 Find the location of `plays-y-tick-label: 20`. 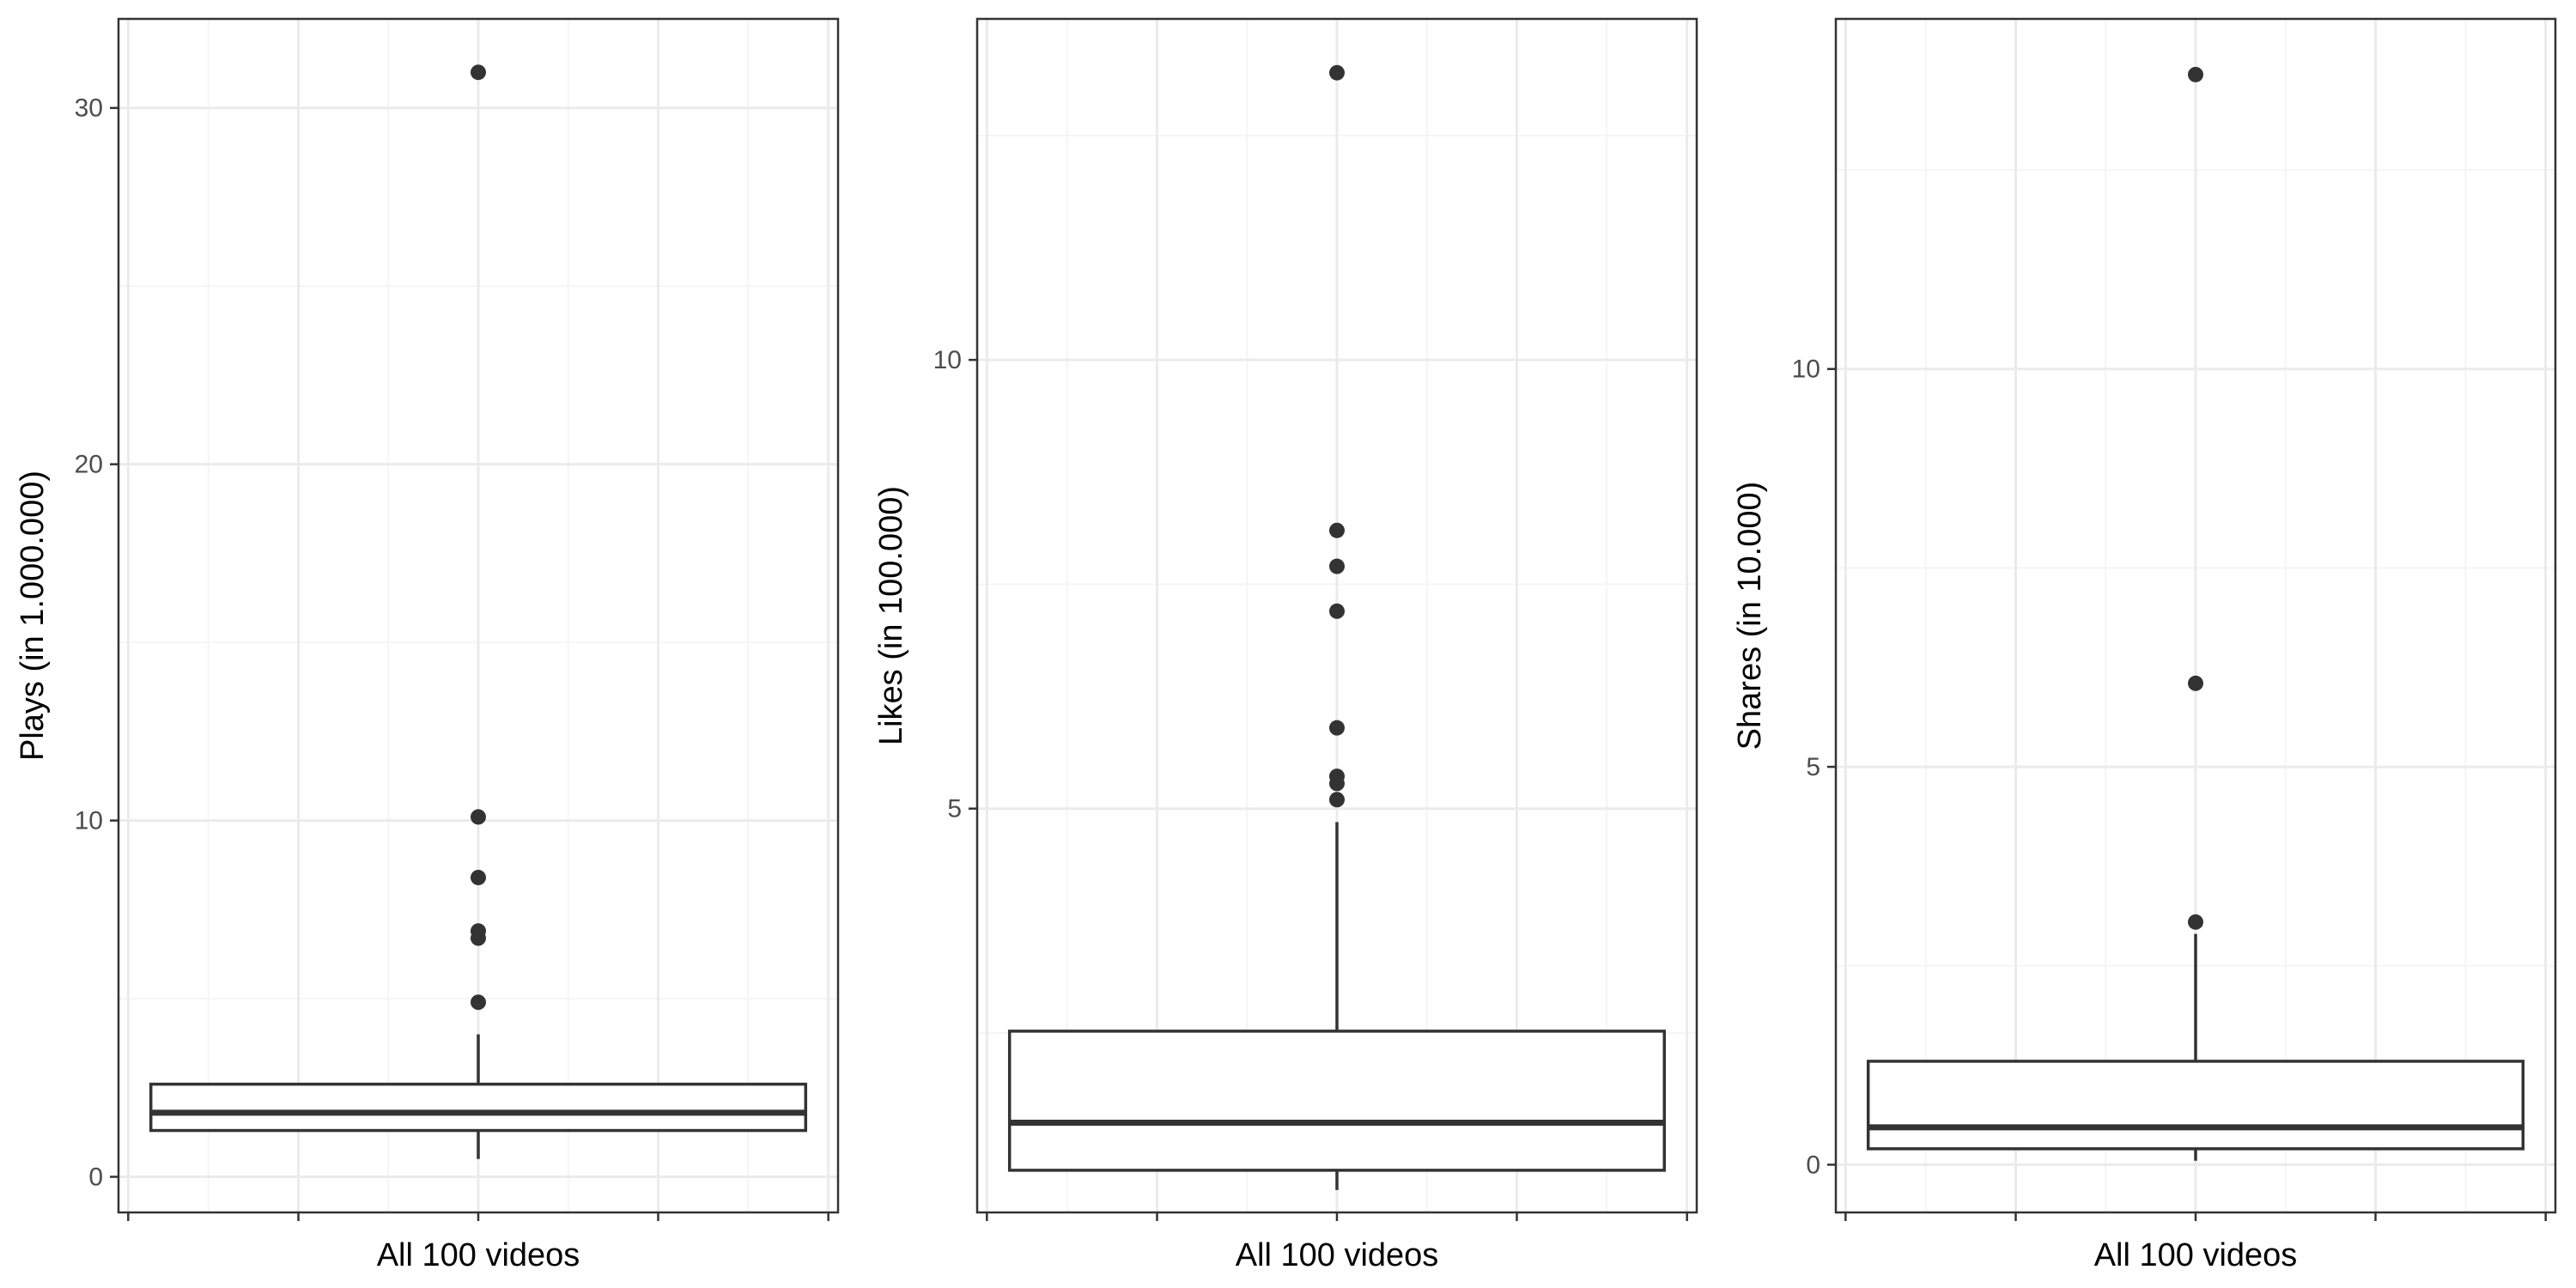

plays-y-tick-label: 20 is located at coordinates (89, 465).